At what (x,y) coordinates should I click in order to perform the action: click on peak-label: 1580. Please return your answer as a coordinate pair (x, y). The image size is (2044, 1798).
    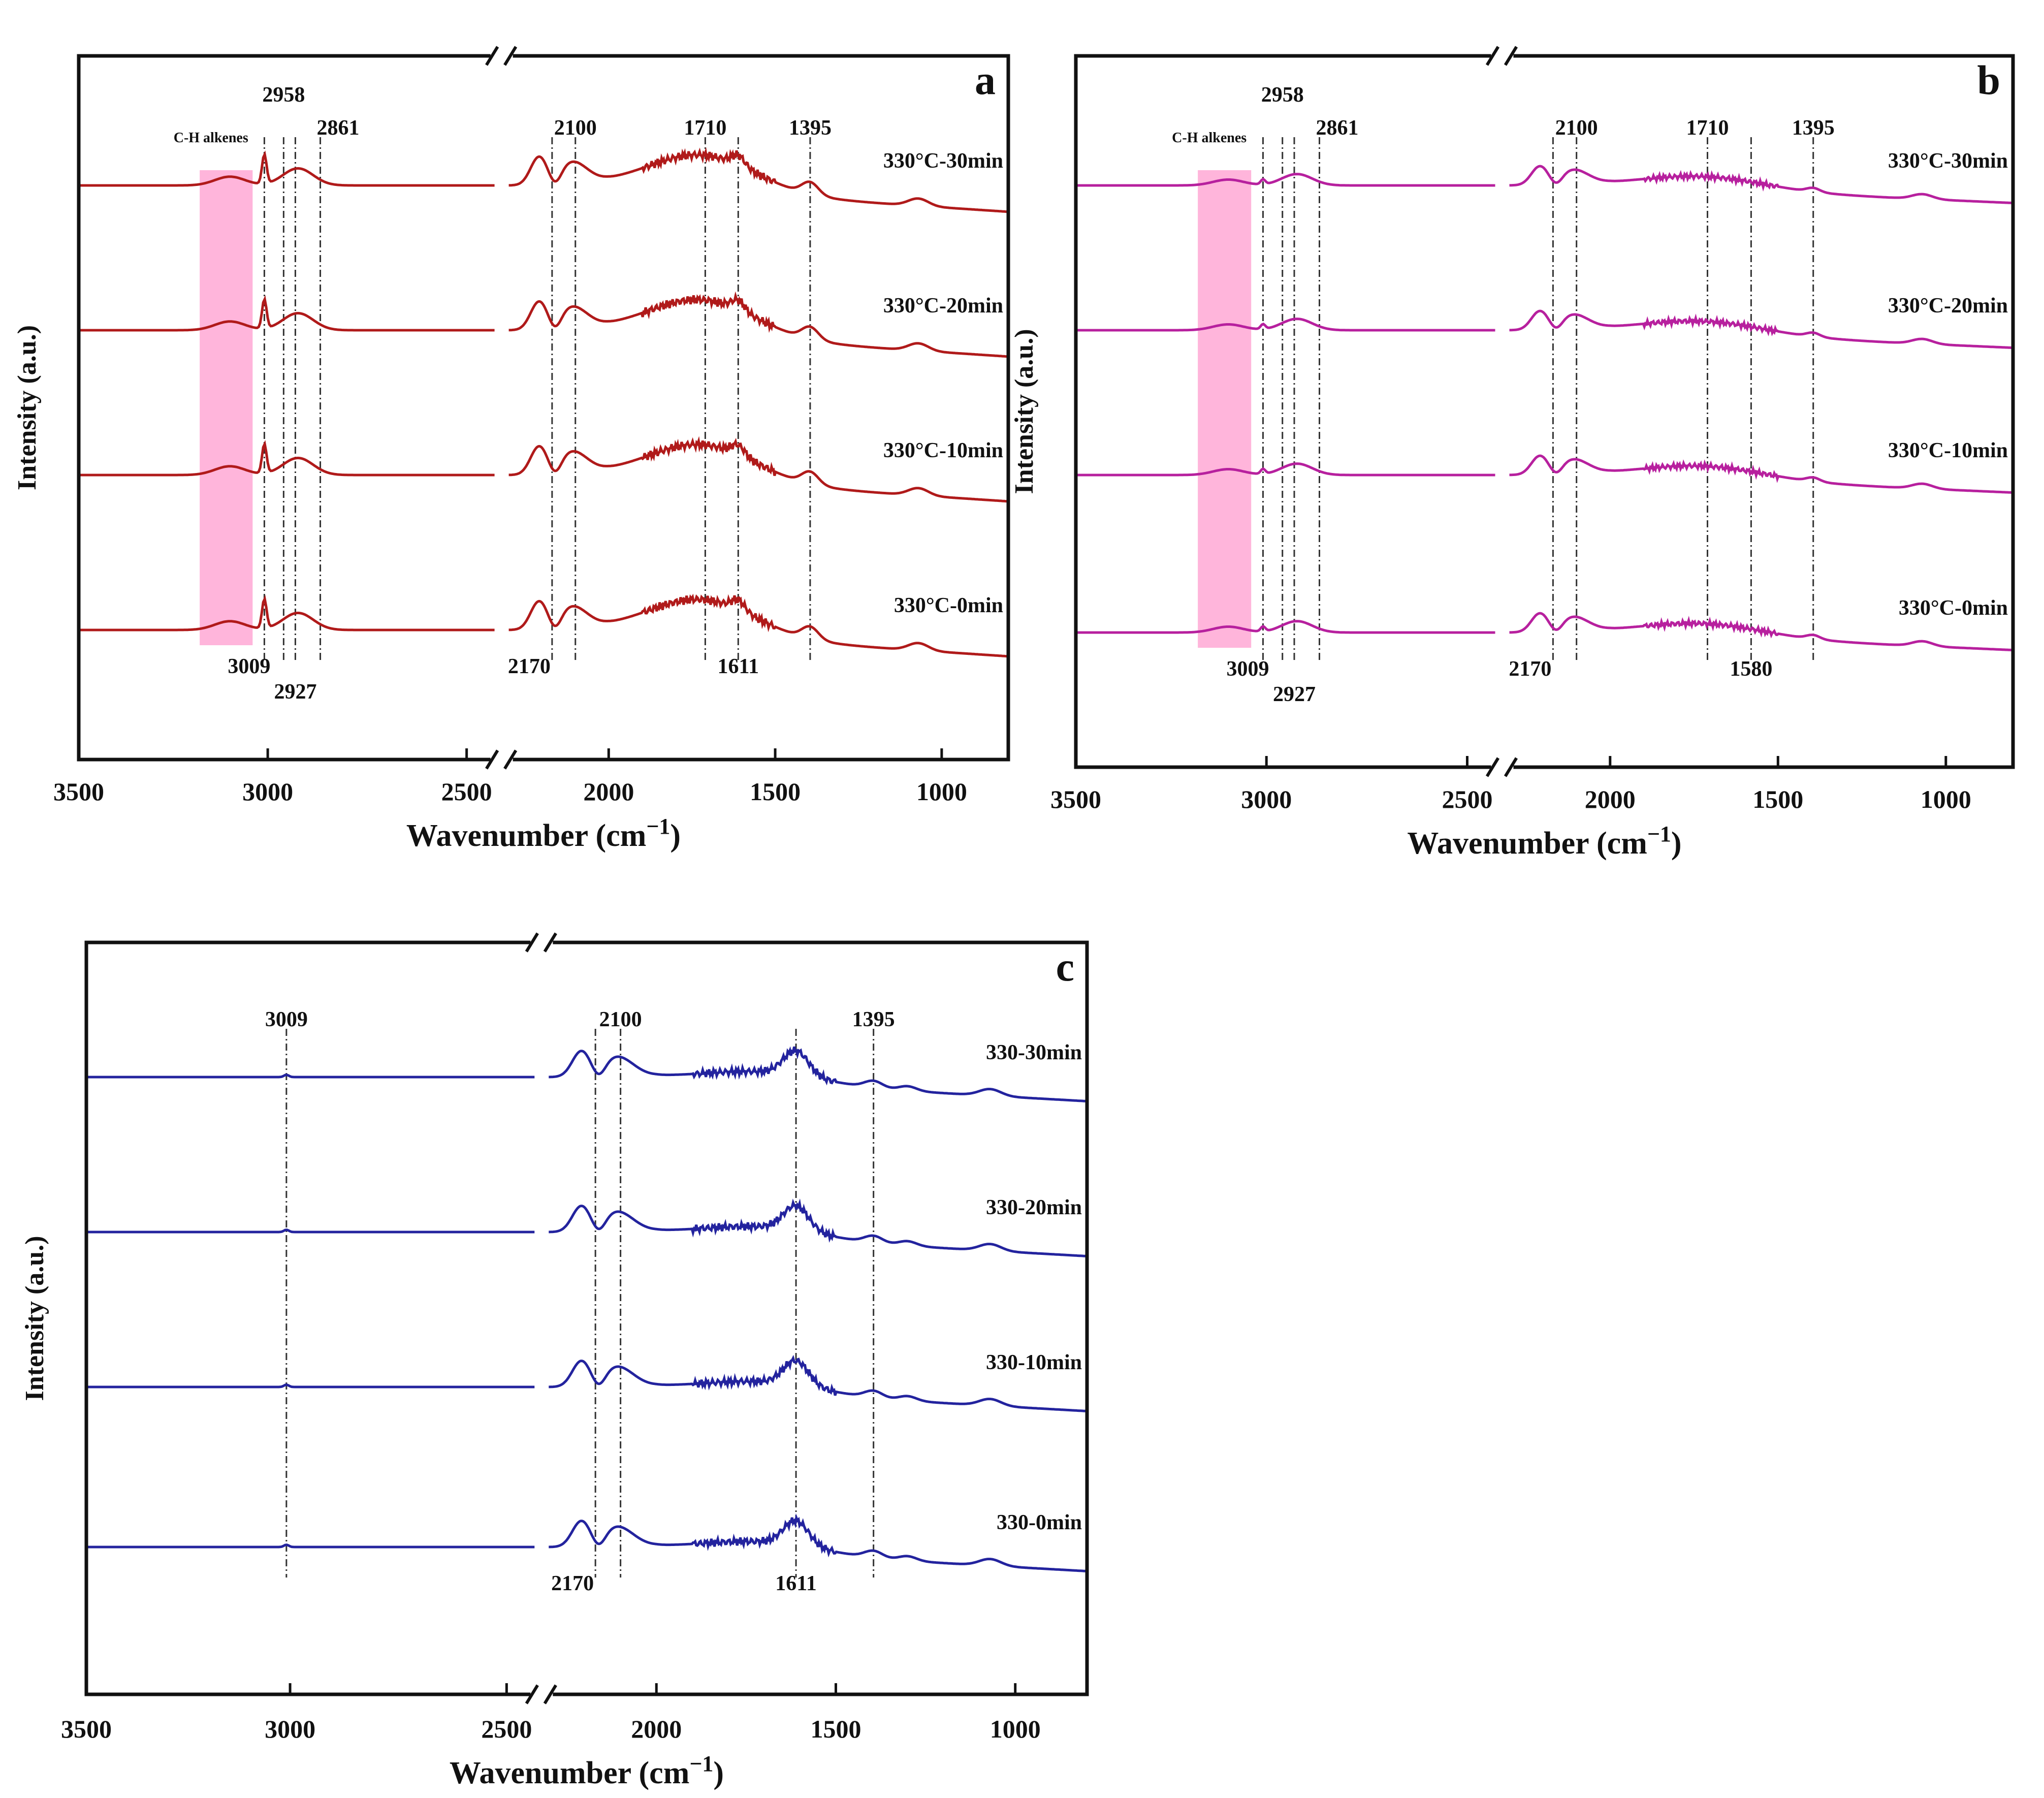
    Looking at the image, I should click on (1751, 669).